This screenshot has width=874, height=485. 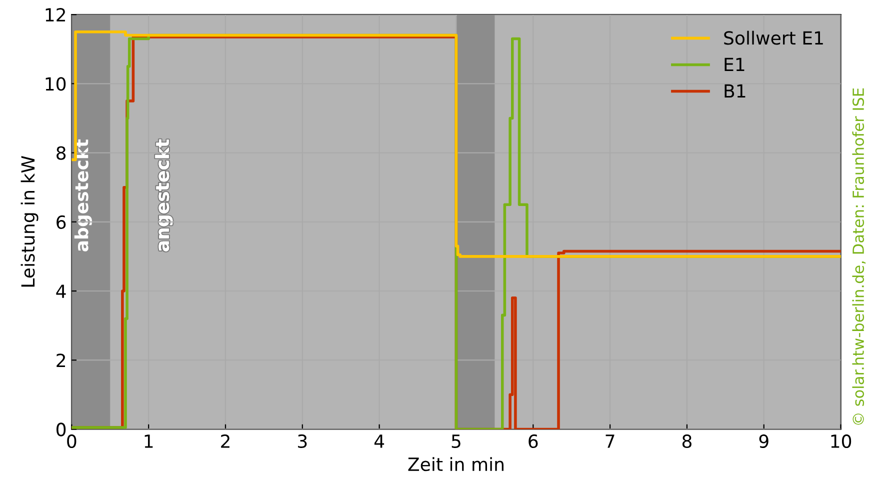 I want to click on band-label: abgesteckt, so click(x=83, y=195).